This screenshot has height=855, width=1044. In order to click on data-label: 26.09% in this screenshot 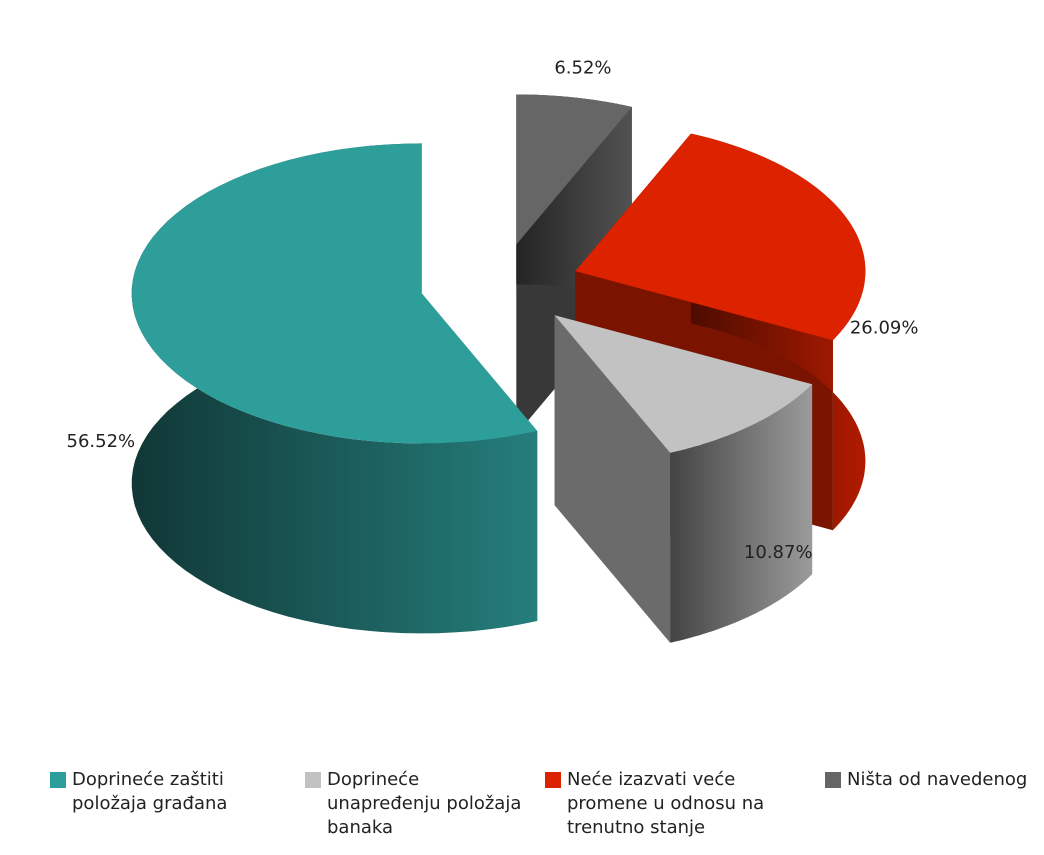, I will do `click(884, 327)`.